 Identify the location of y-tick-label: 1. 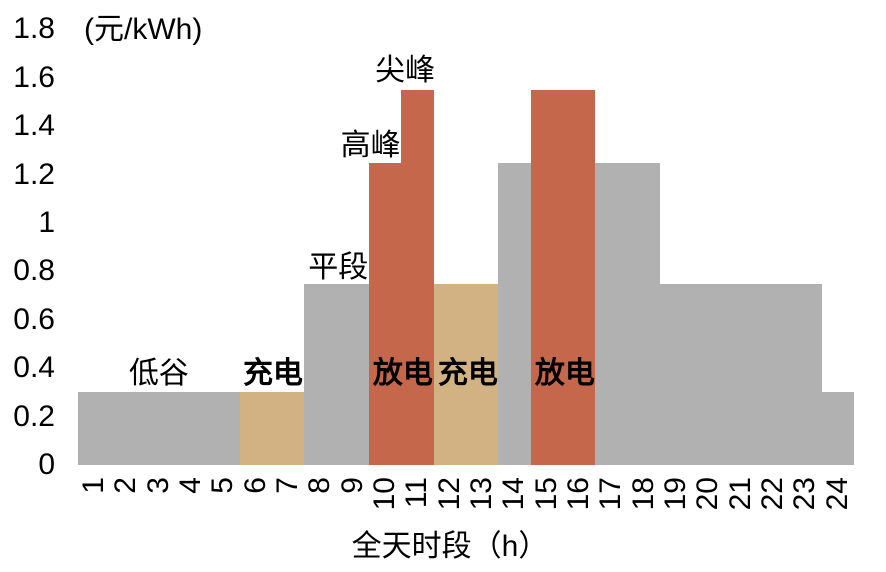
(46, 222).